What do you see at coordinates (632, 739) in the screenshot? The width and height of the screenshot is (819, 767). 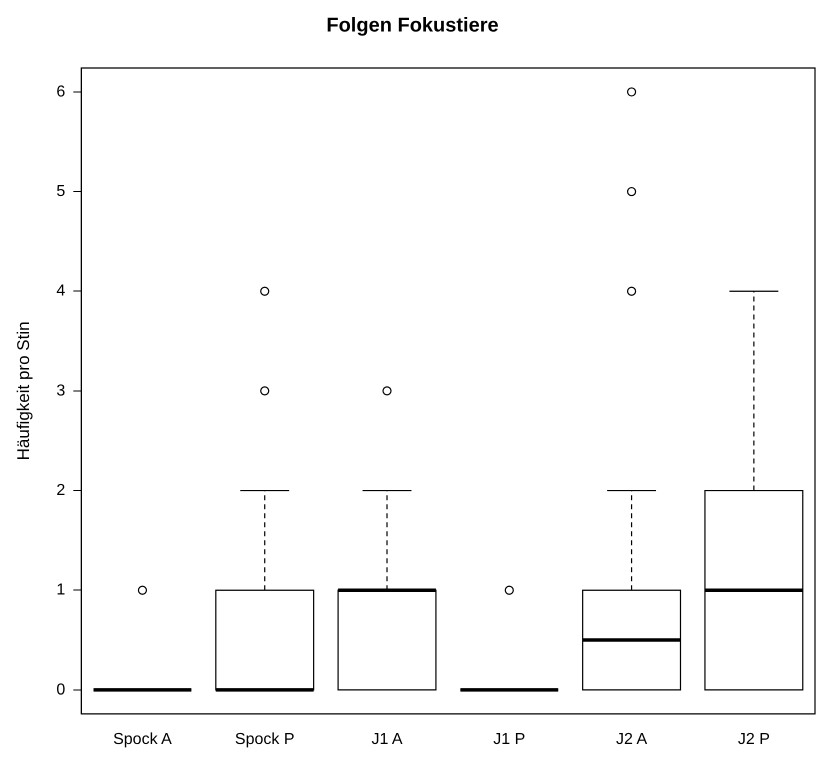 I see `x-tick-label: J2 A` at bounding box center [632, 739].